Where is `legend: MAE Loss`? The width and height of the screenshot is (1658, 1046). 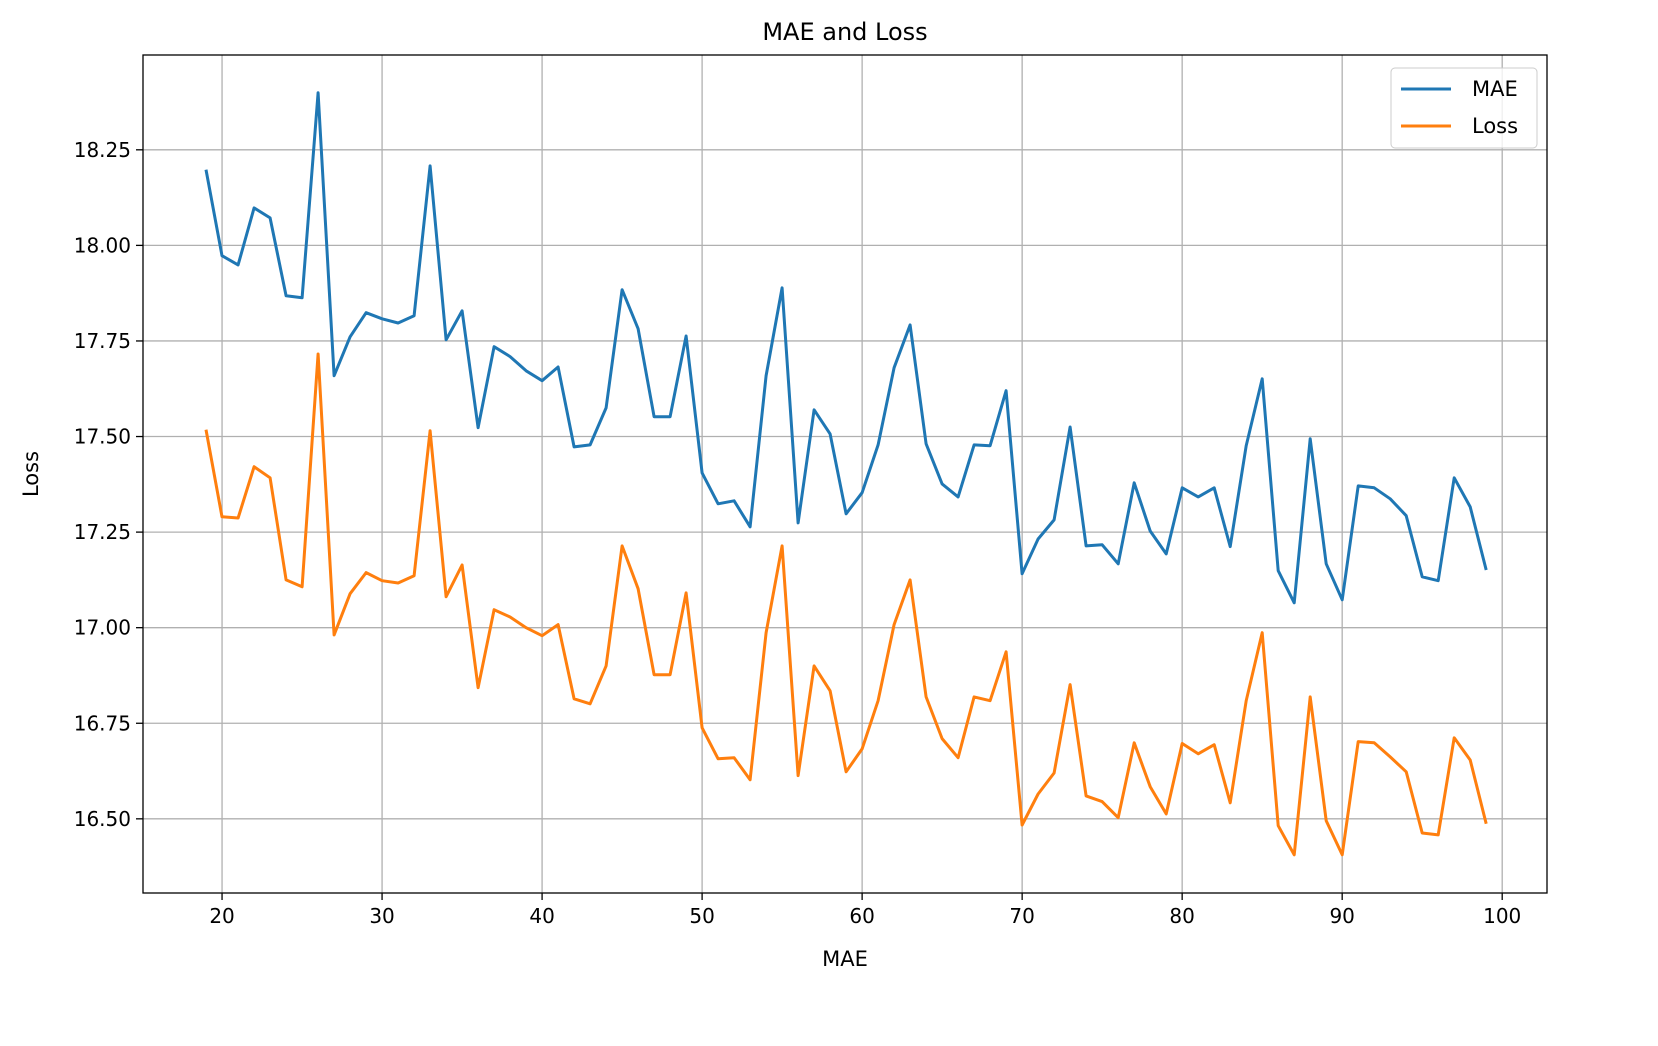
legend: MAE Loss is located at coordinates (1464, 108).